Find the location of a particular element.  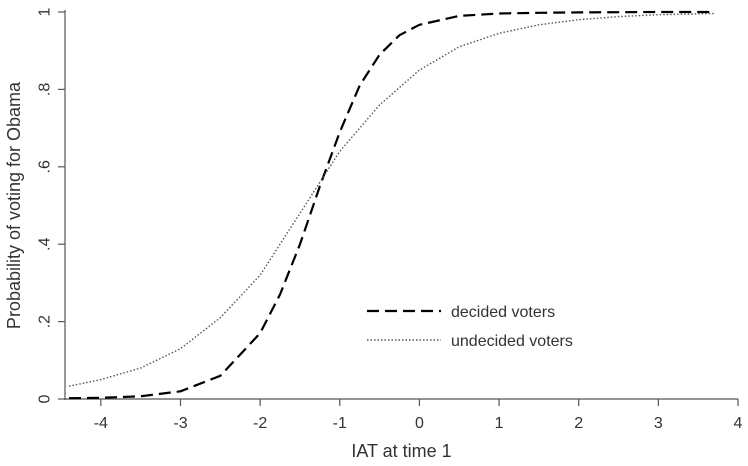

x-tick-label: 1 is located at coordinates (499, 423).